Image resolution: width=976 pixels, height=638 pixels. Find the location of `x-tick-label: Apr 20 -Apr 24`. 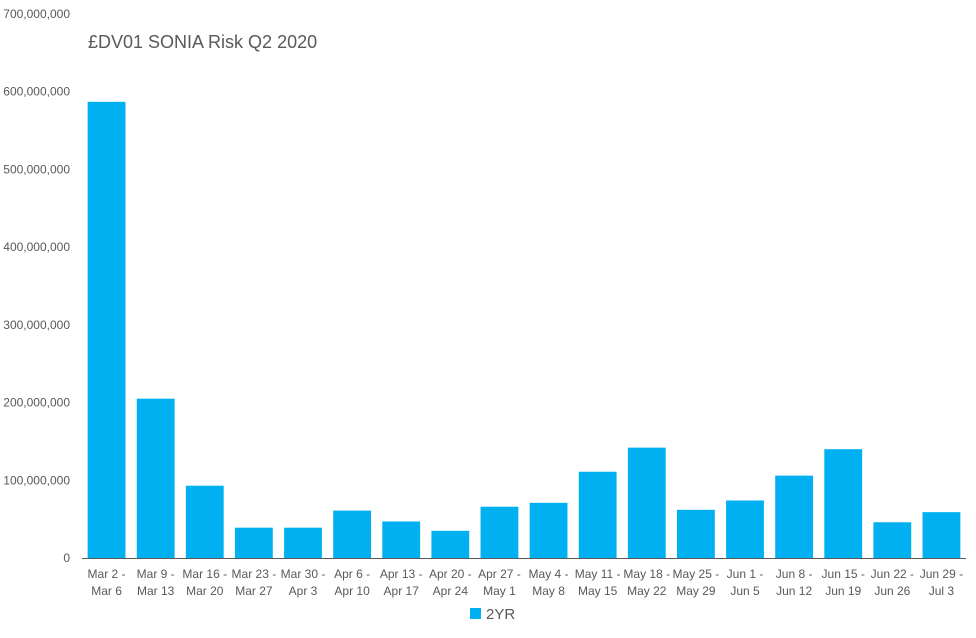

x-tick-label: Apr 20 -Apr 24 is located at coordinates (450, 582).